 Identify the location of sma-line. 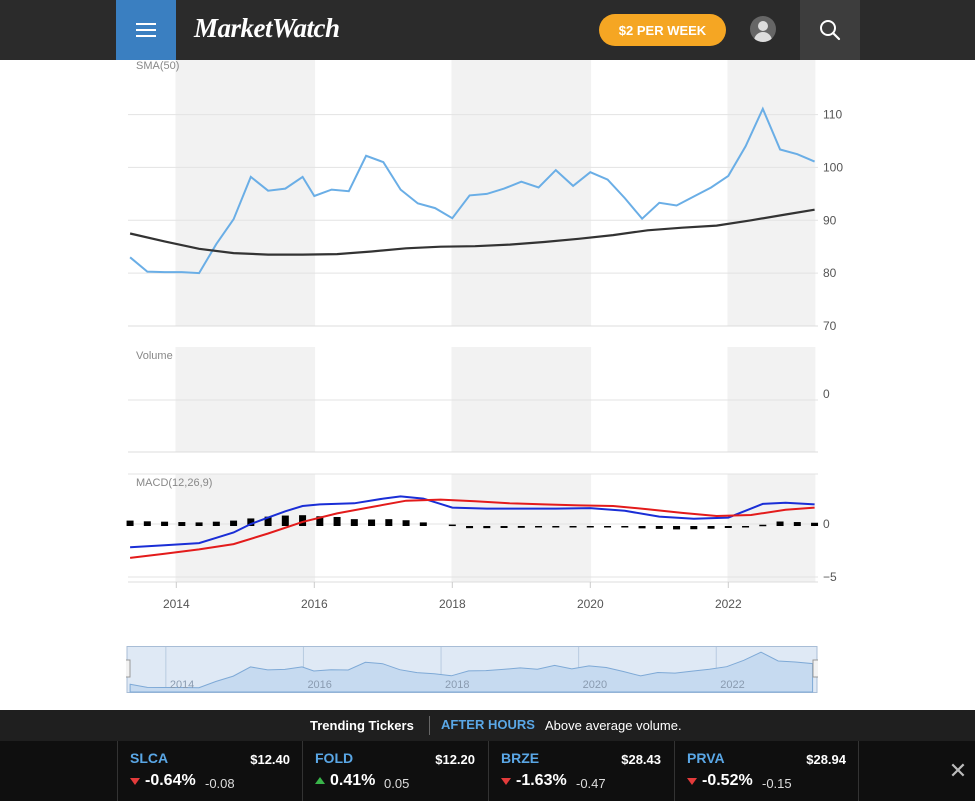
(472, 232).